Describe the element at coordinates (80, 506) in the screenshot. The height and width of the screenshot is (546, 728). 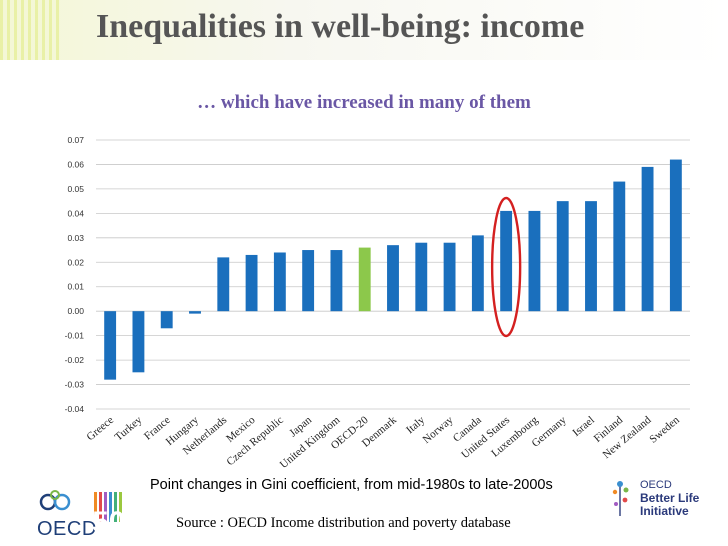
I see `oecd-logo-icon` at that location.